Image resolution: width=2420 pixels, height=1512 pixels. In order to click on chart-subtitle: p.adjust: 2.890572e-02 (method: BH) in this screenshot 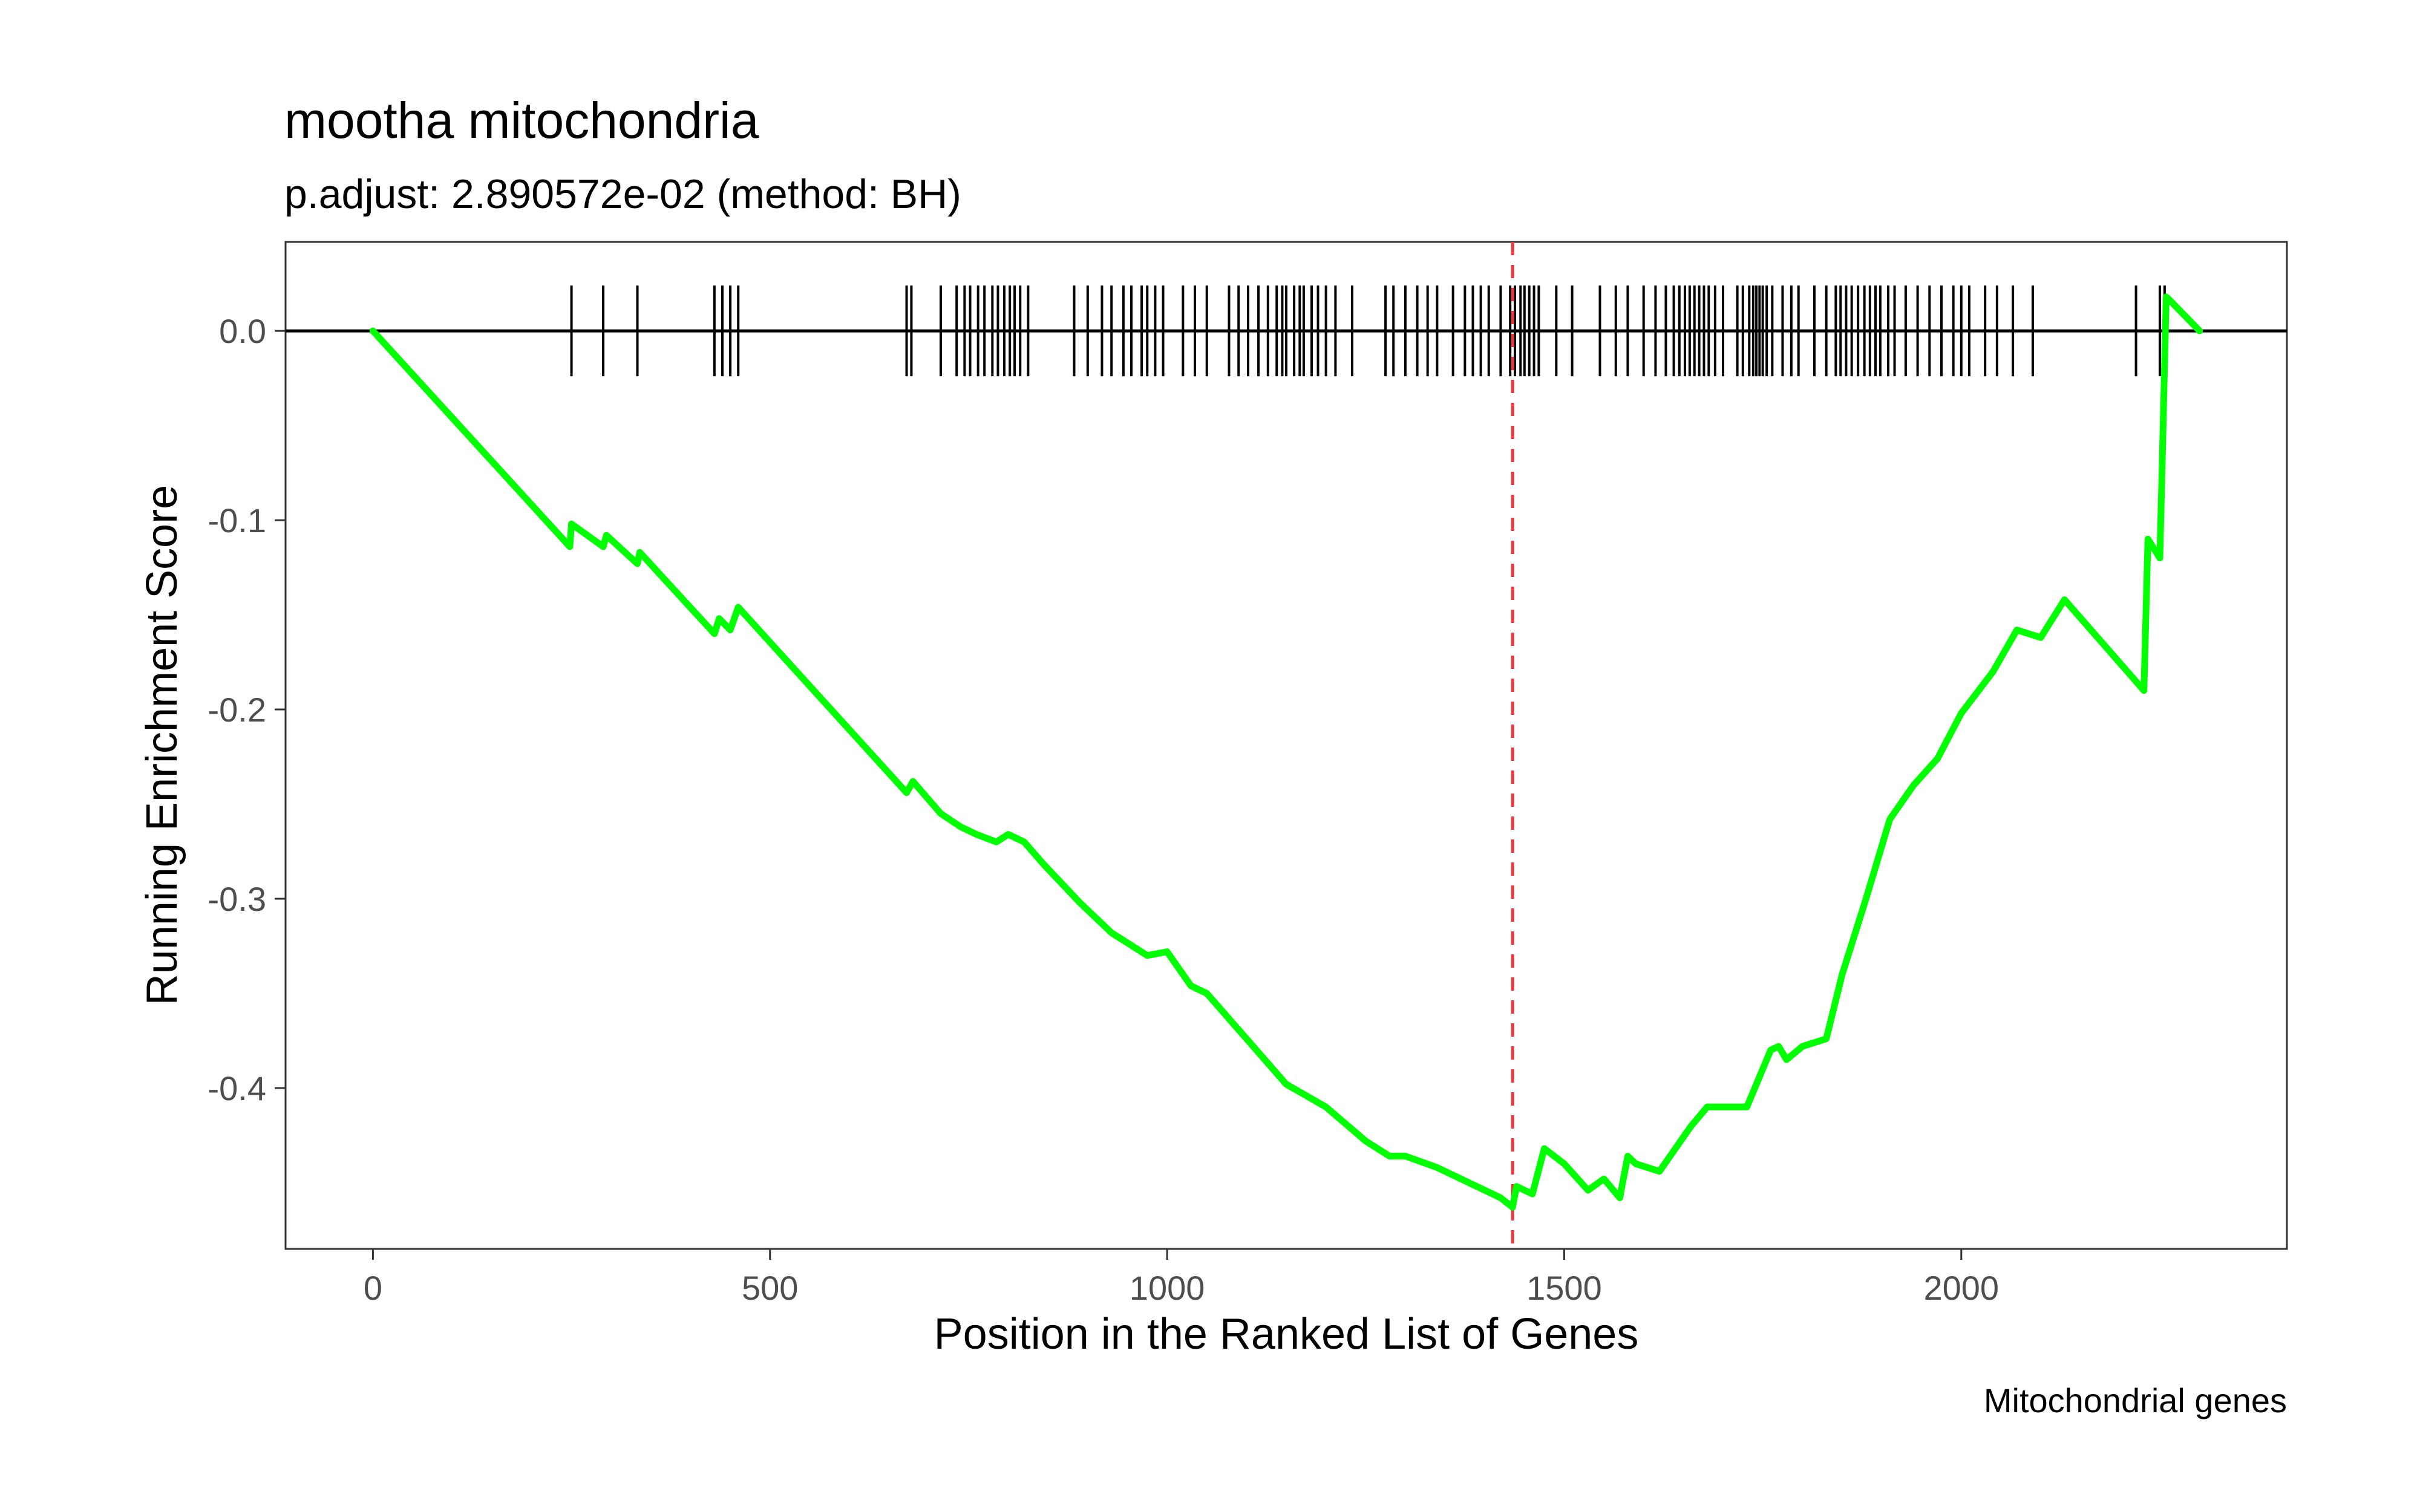, I will do `click(622, 194)`.